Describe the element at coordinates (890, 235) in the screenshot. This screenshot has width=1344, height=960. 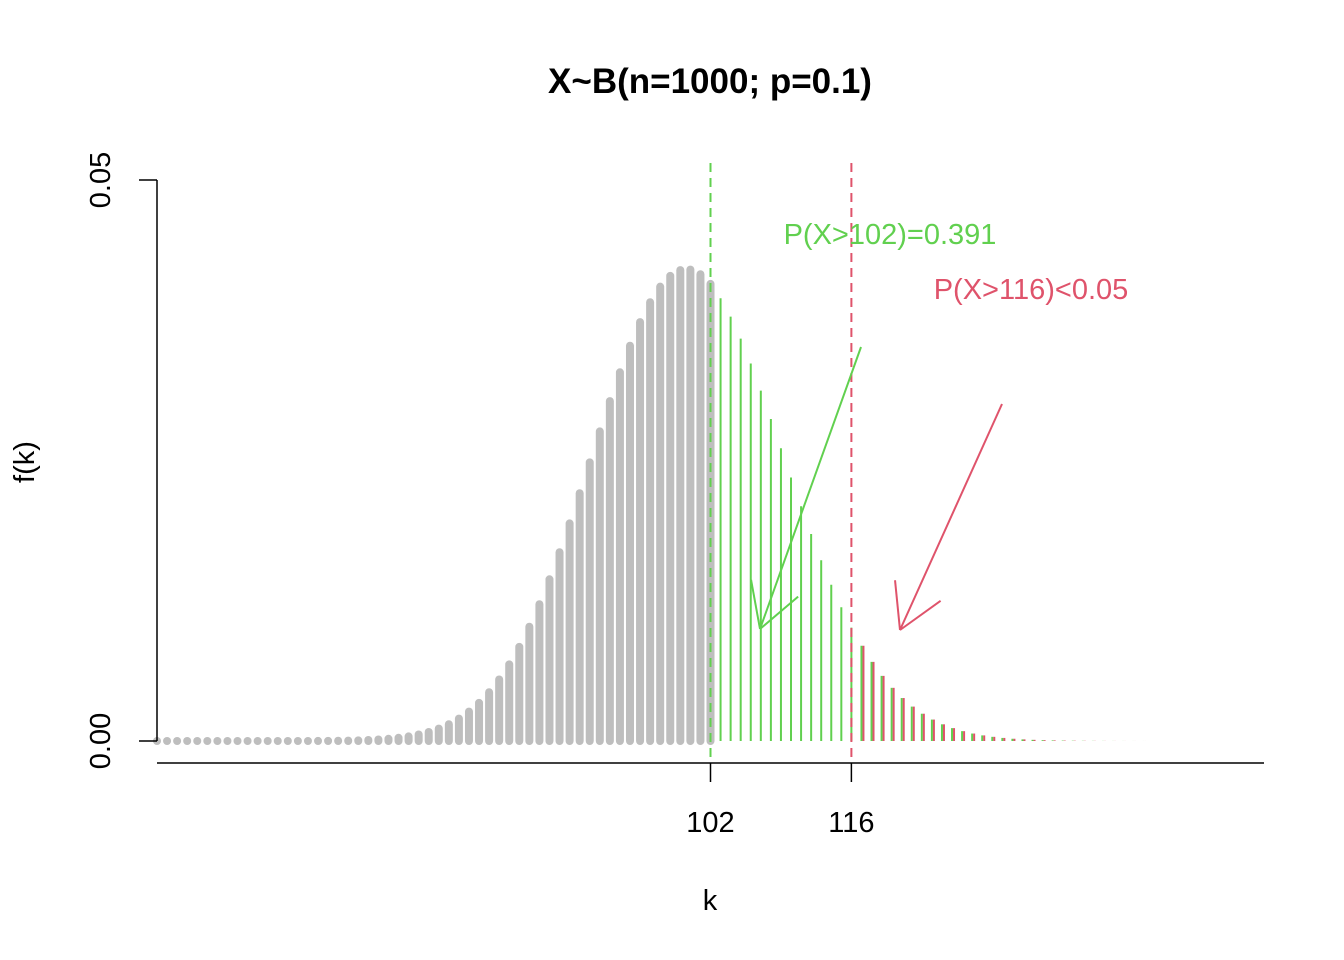
I see `annotation-text-1: P(X>102)=0.391` at that location.